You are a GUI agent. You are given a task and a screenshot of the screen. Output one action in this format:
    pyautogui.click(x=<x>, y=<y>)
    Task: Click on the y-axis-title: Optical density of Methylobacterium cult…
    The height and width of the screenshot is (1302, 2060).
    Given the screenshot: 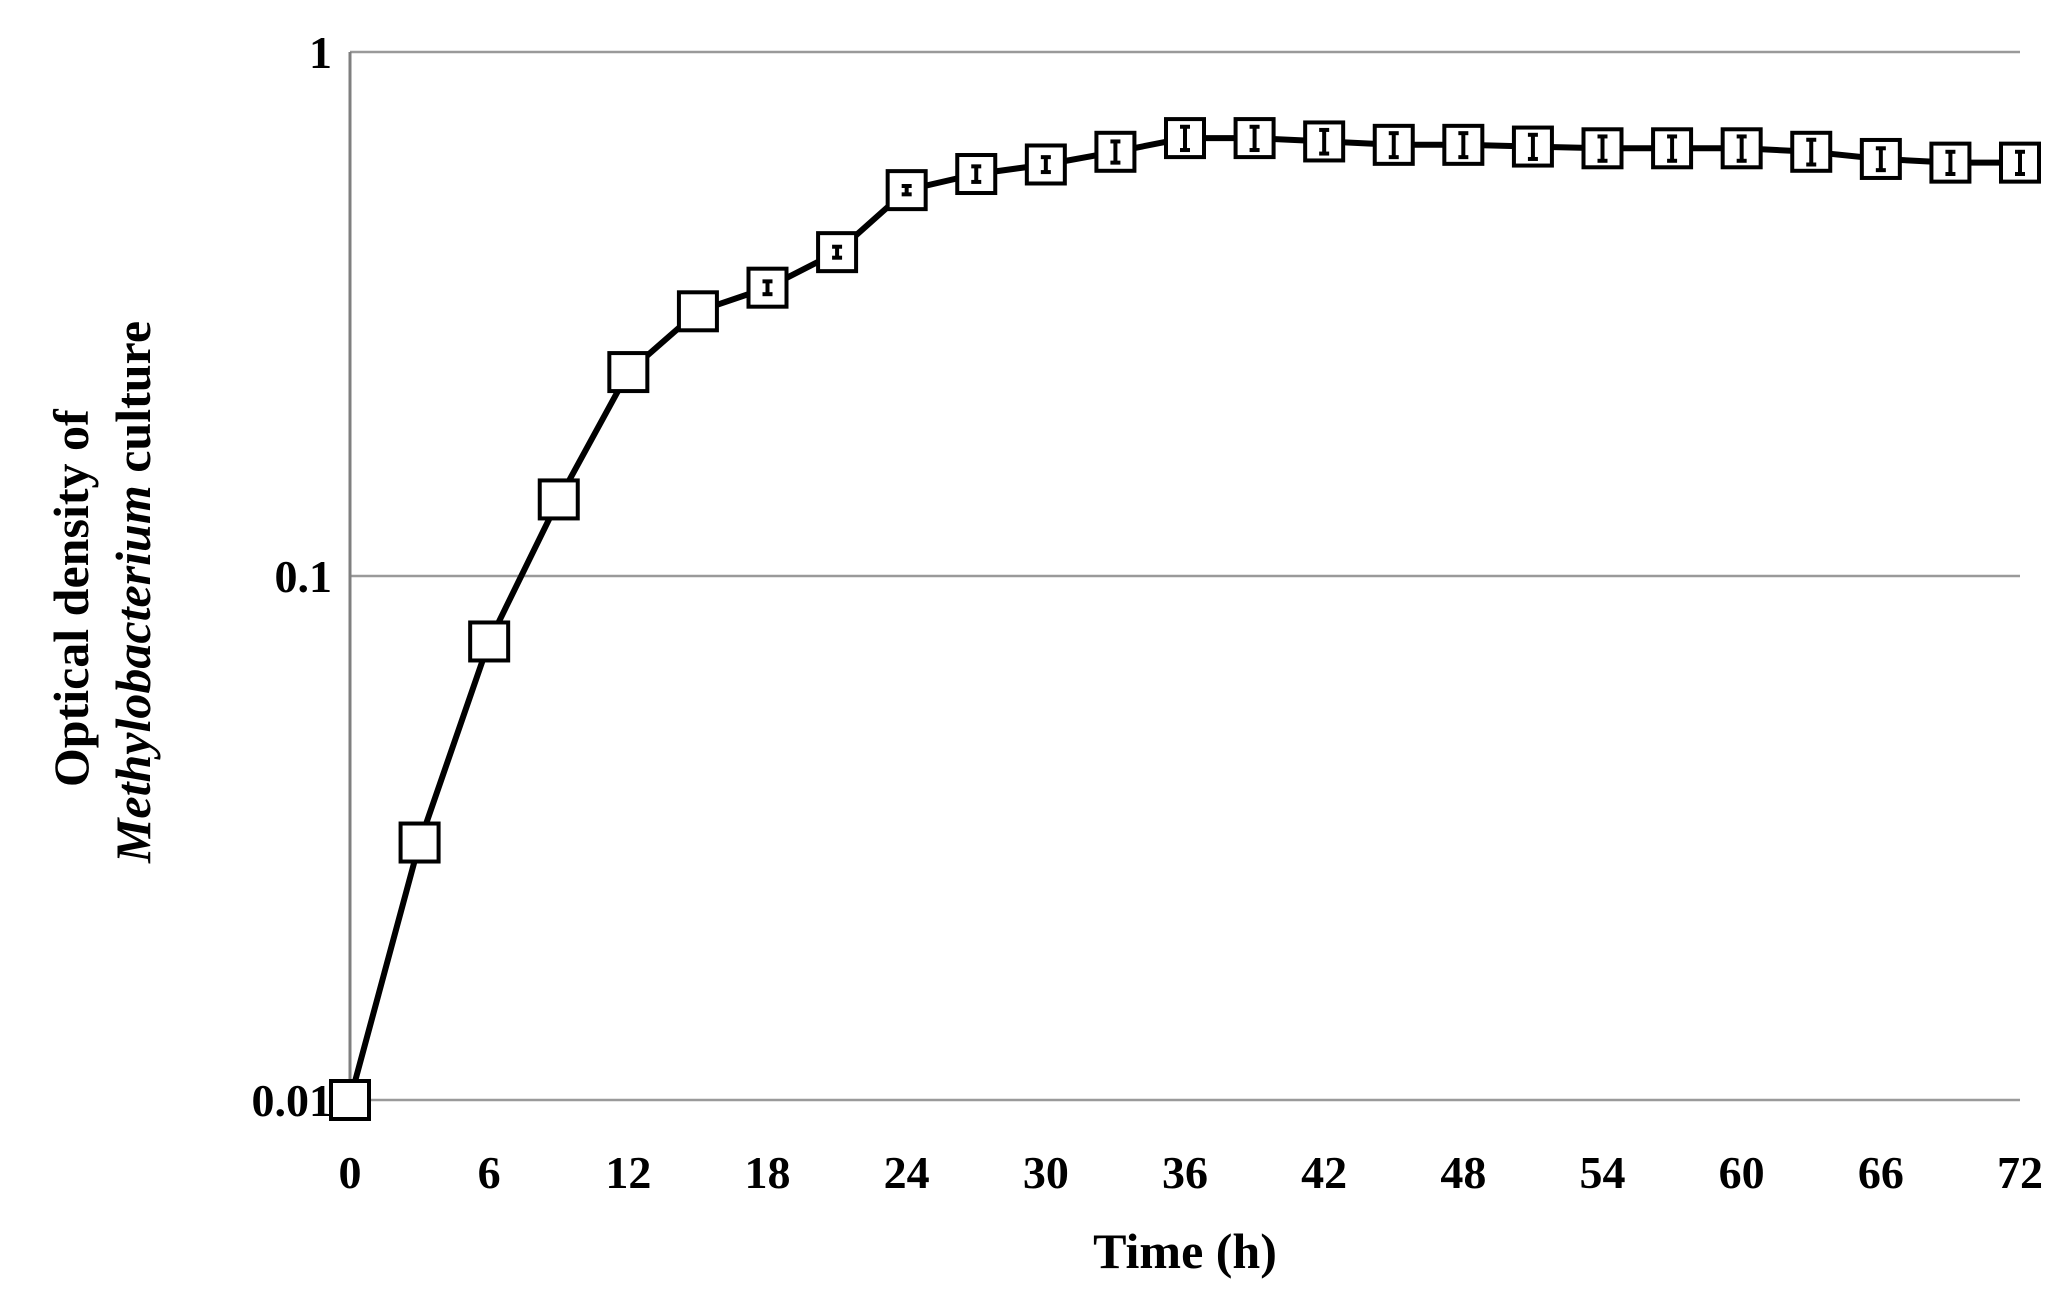 What is the action you would take?
    pyautogui.click(x=102, y=592)
    